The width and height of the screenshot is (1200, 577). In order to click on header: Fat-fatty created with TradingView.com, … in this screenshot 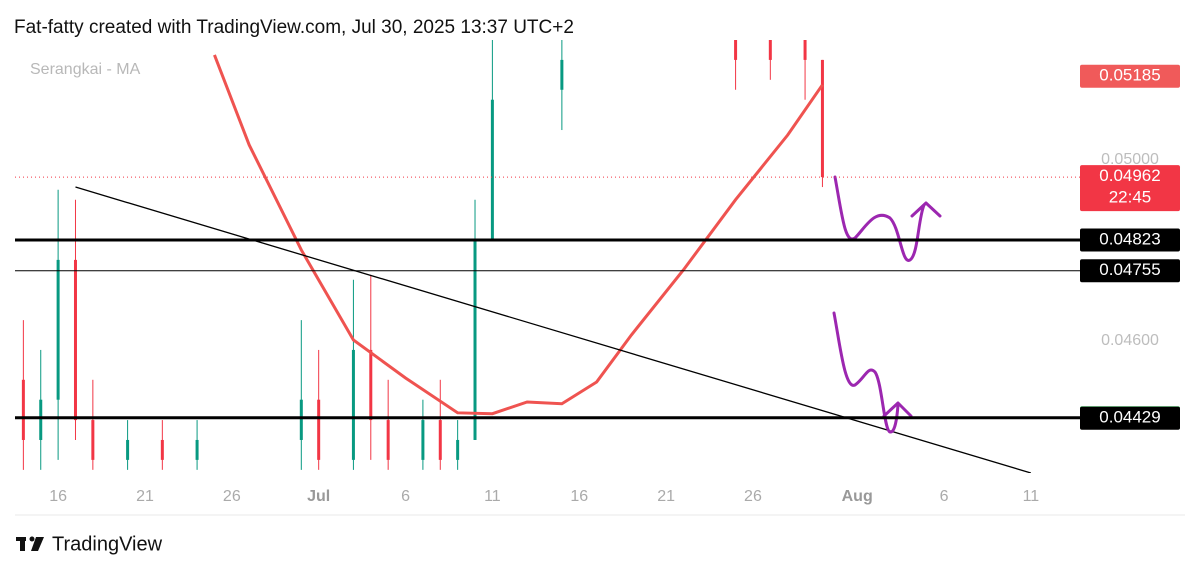, I will do `click(294, 27)`.